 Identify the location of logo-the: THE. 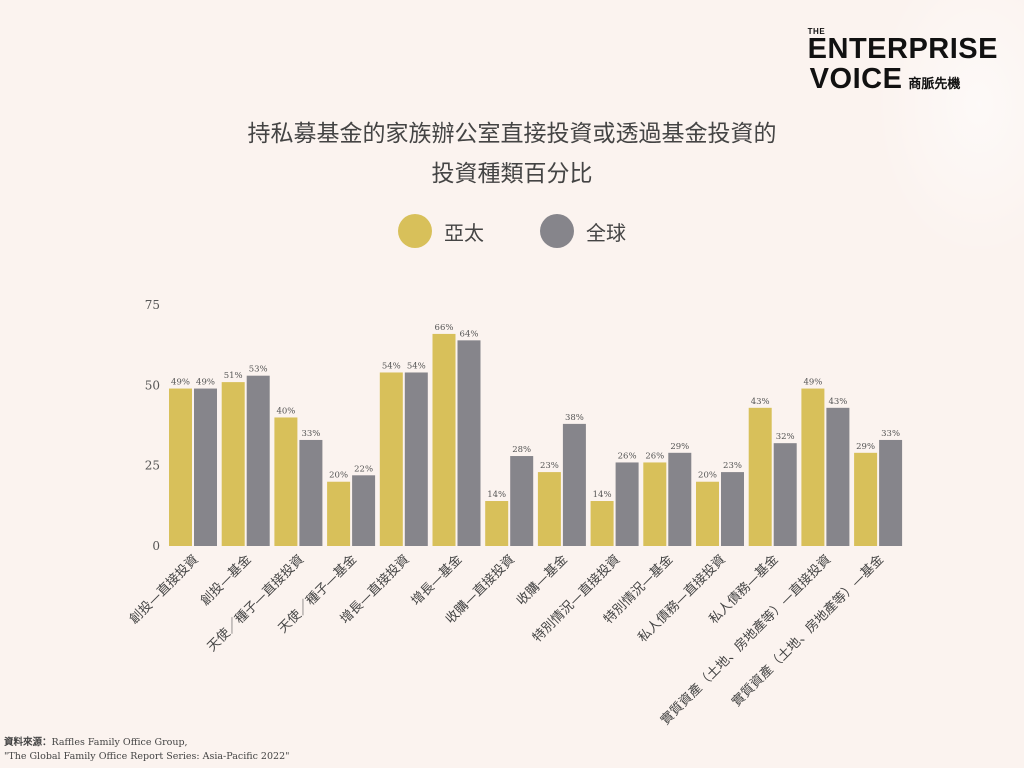
(816, 31).